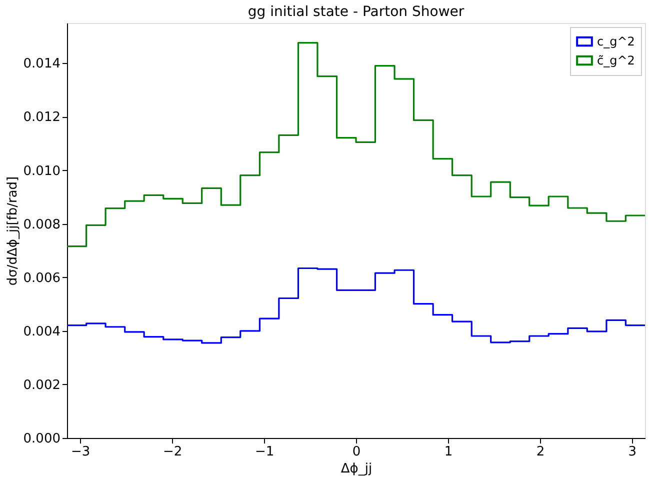 This screenshot has height=490, width=664. Describe the element at coordinates (41, 64) in the screenshot. I see `y-tick-label: 0.014` at that location.